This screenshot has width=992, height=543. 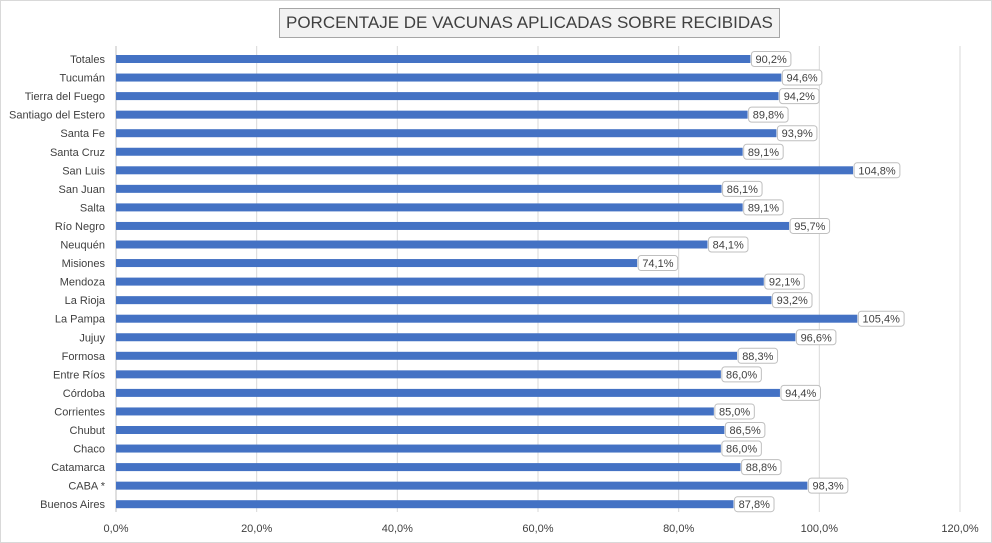 I want to click on data-label: 95,7%, so click(x=809, y=227).